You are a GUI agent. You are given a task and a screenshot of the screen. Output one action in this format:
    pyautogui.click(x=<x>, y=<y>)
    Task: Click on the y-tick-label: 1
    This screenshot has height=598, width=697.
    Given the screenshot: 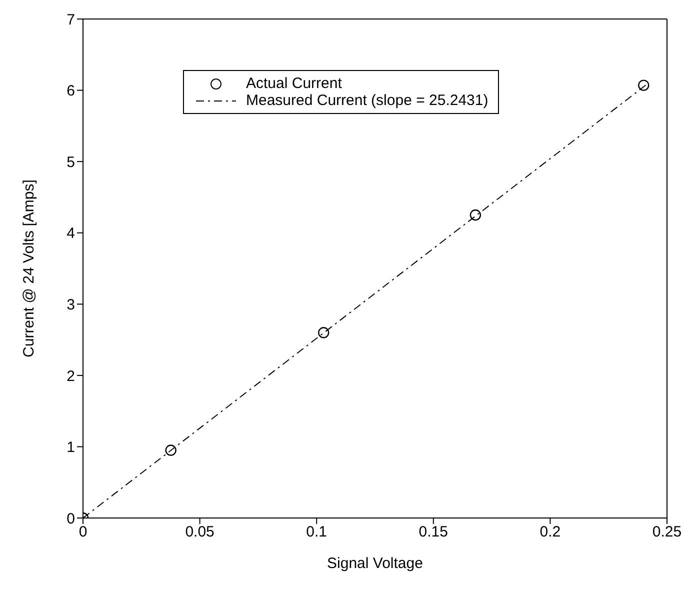 What is the action you would take?
    pyautogui.click(x=70, y=447)
    